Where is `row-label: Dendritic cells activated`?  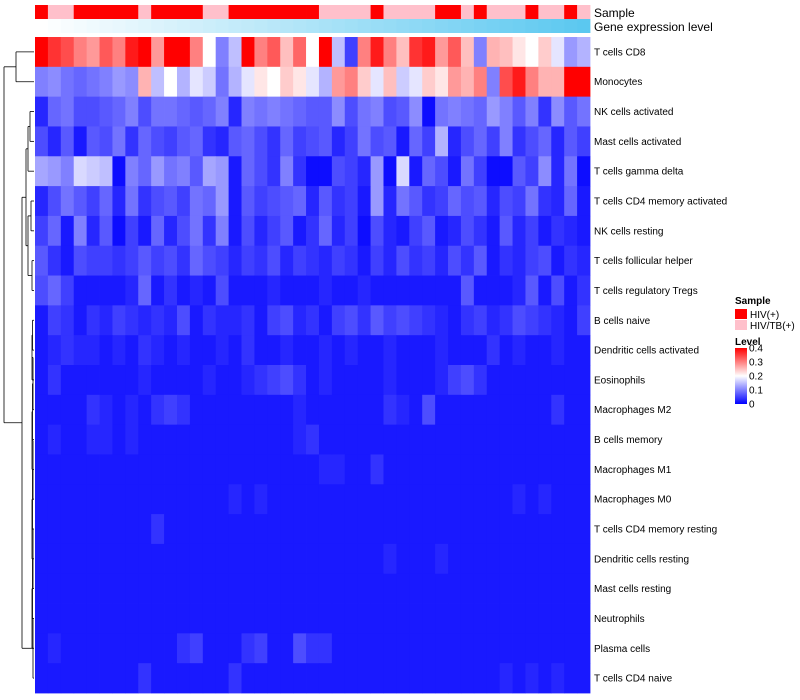 row-label: Dendritic cells activated is located at coordinates (646, 351).